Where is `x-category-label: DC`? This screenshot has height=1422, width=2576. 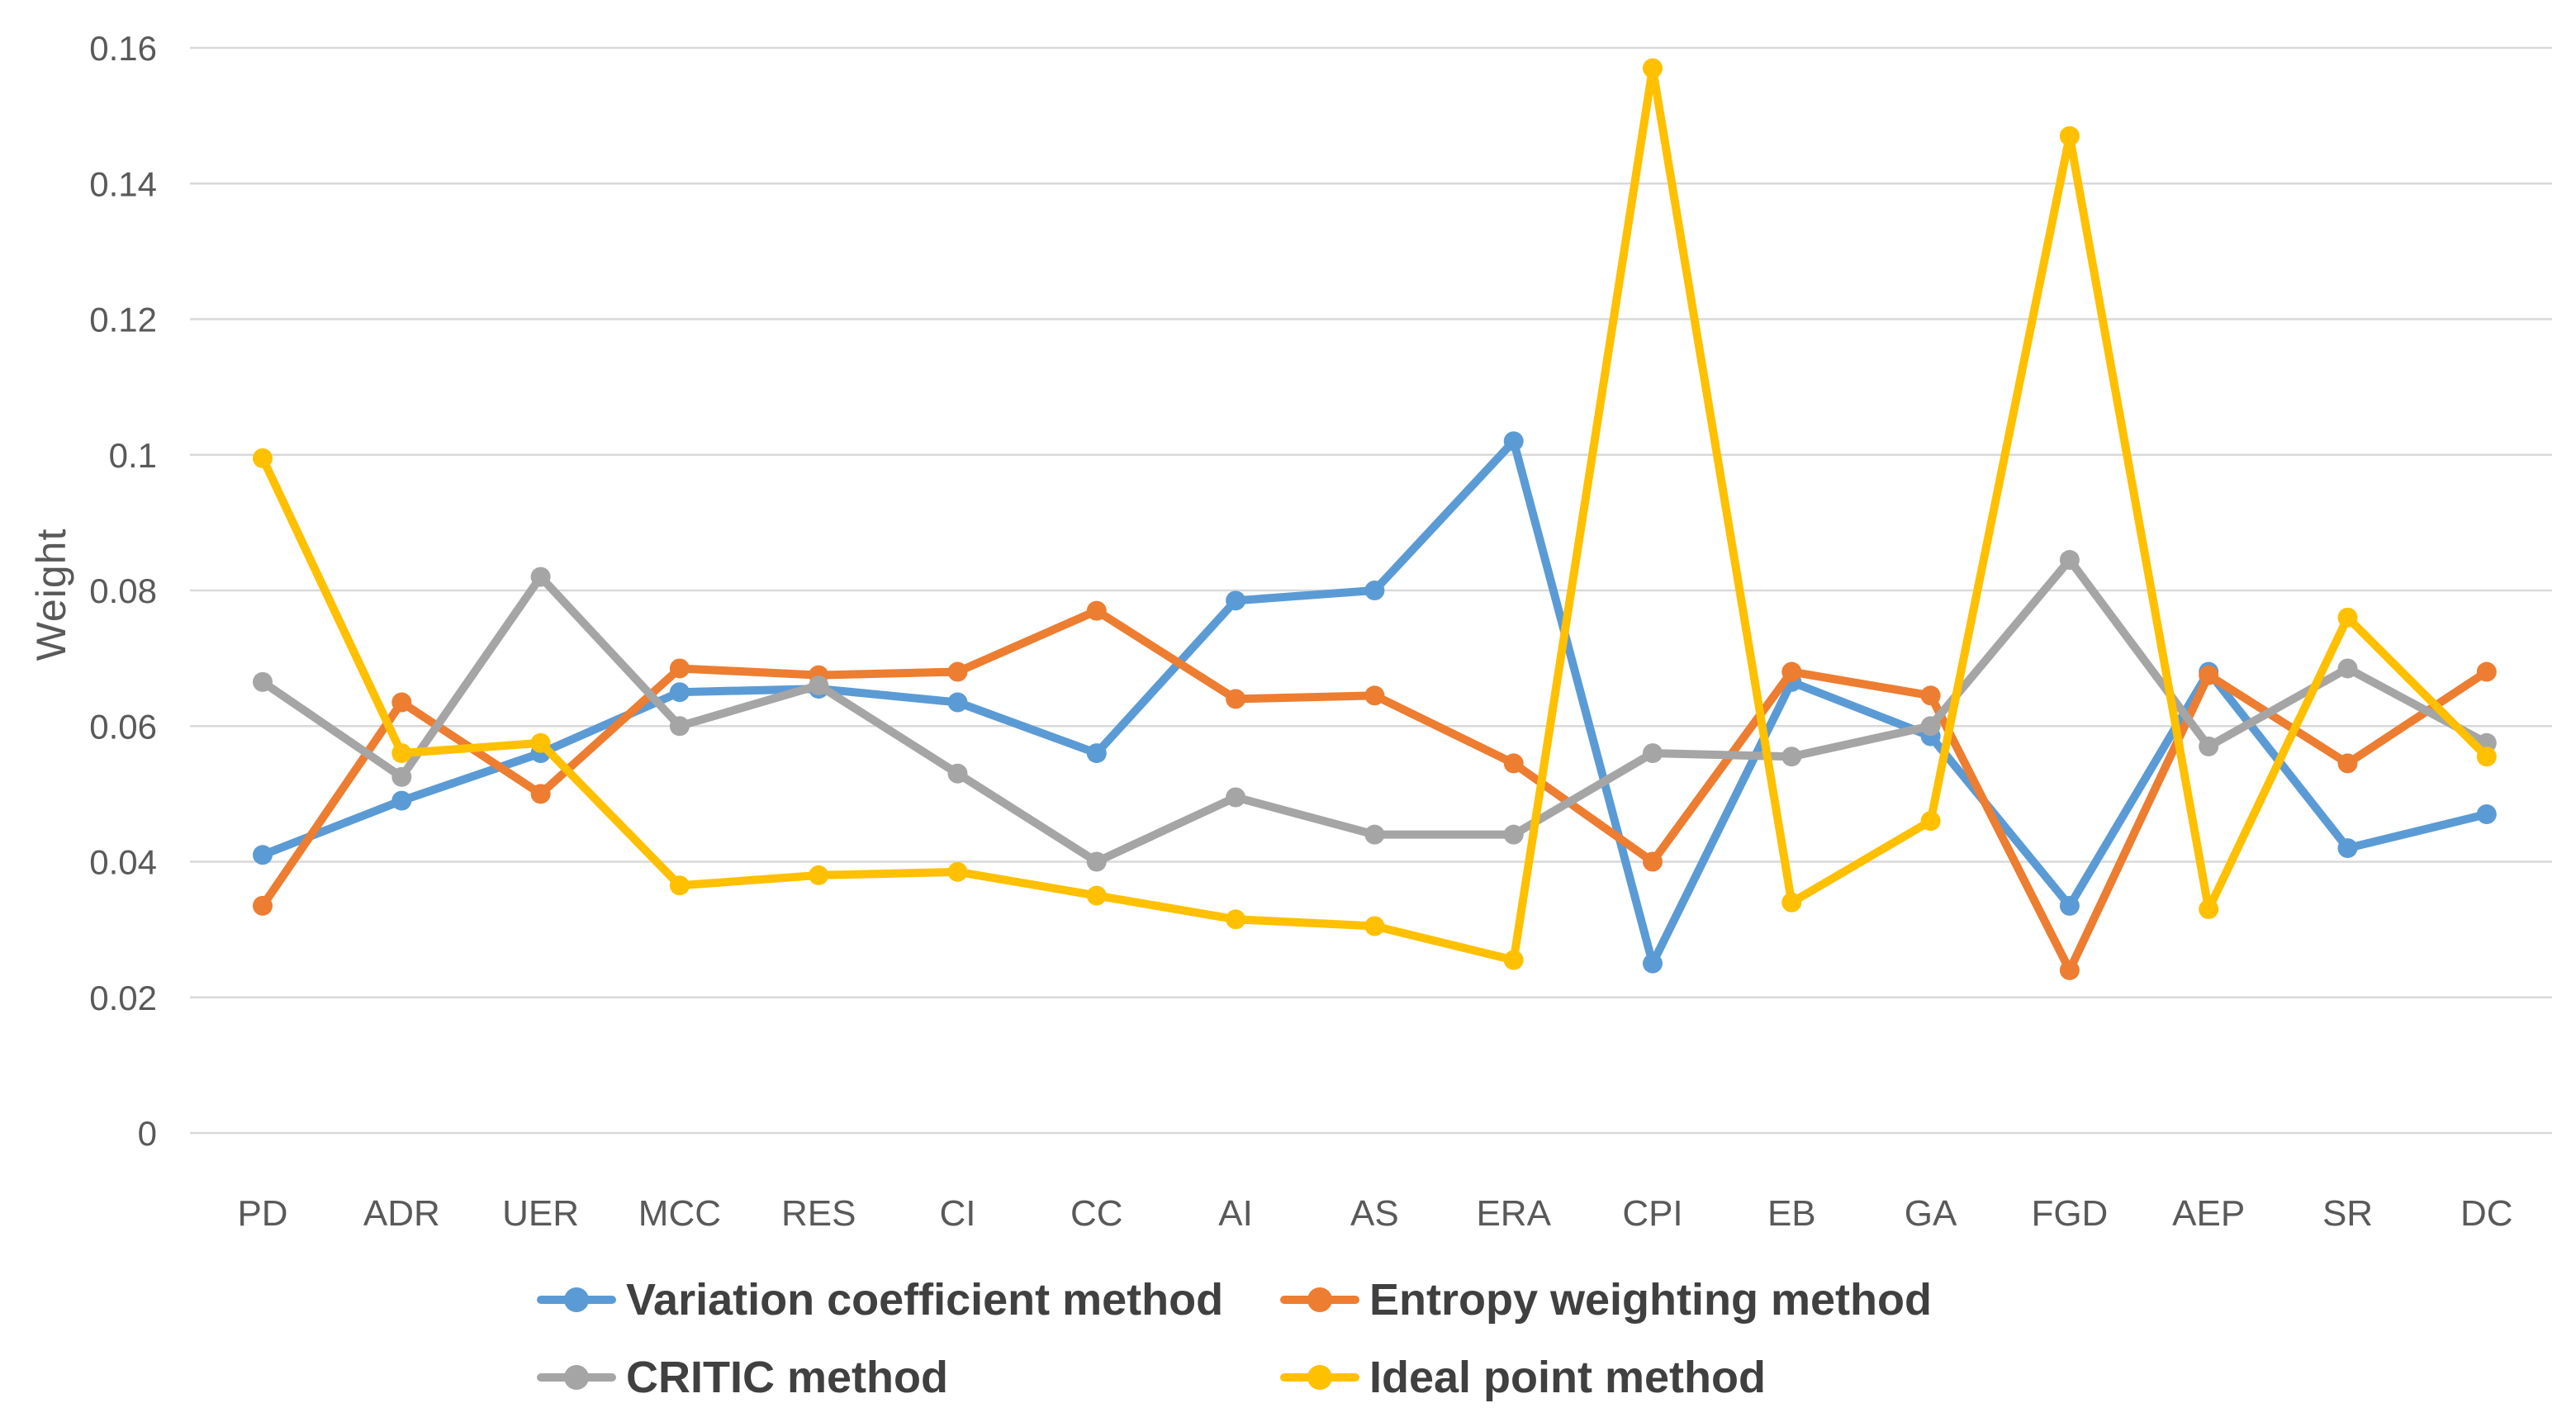
x-category-label: DC is located at coordinates (2486, 1214).